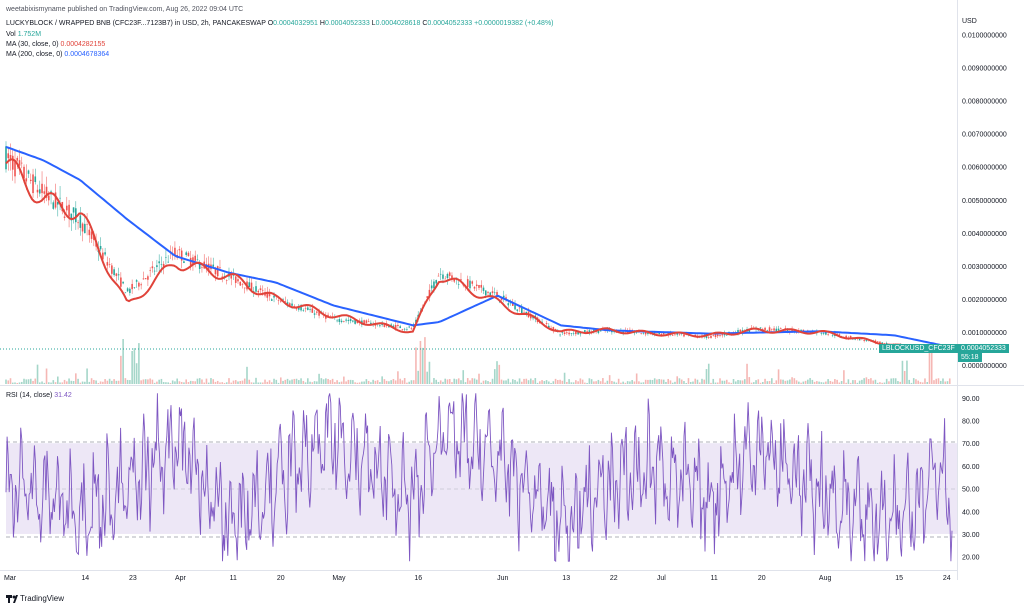 This screenshot has width=1024, height=607. Describe the element at coordinates (35, 599) in the screenshot. I see `footer-logo: TradingView` at that location.